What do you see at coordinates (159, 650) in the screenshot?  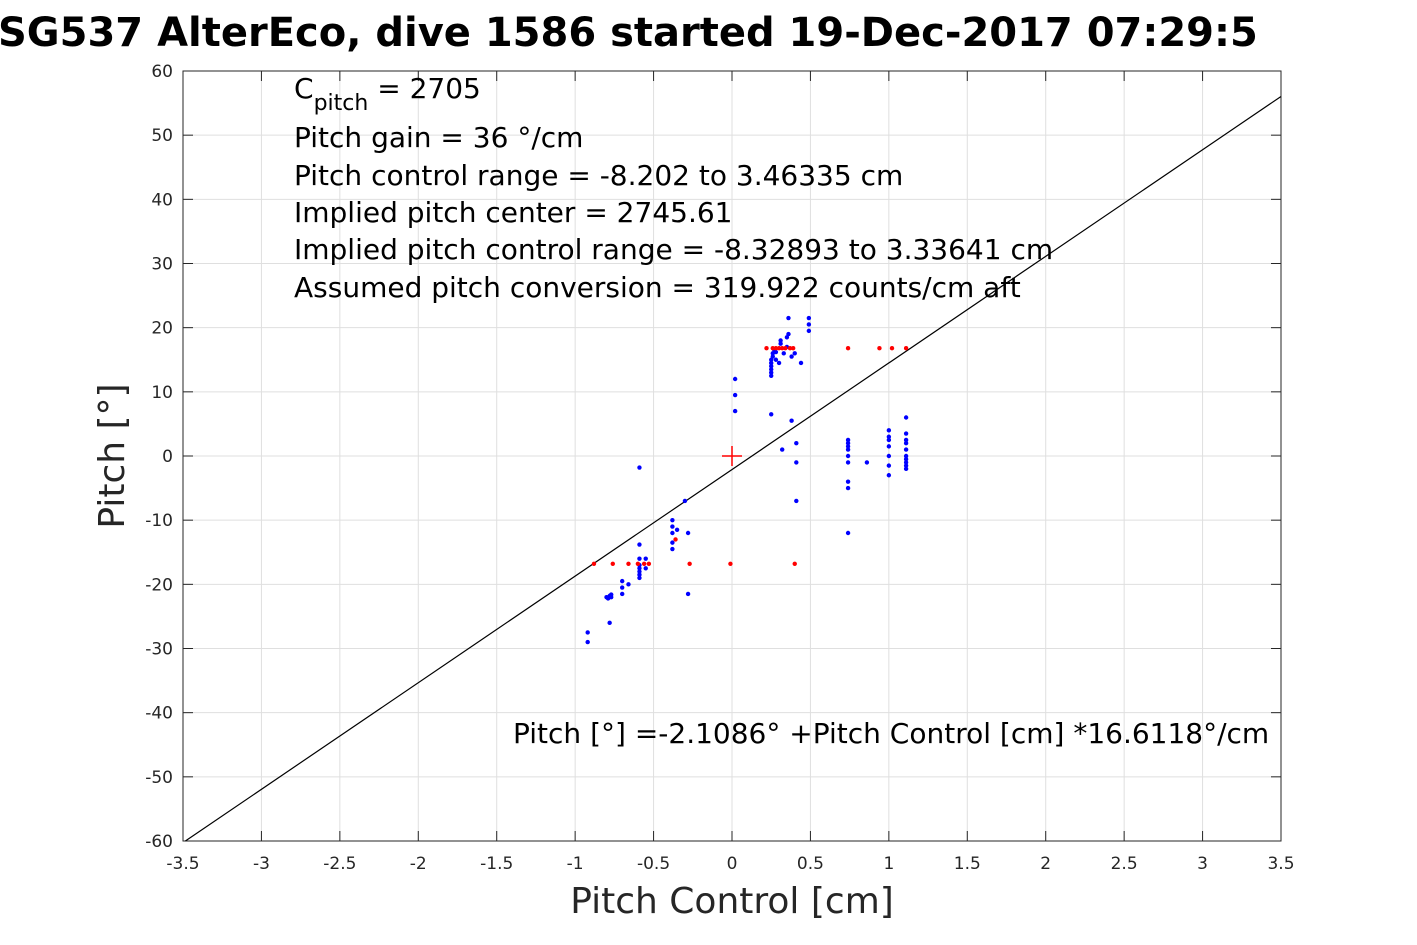 I see `y-tick-label: -30` at bounding box center [159, 650].